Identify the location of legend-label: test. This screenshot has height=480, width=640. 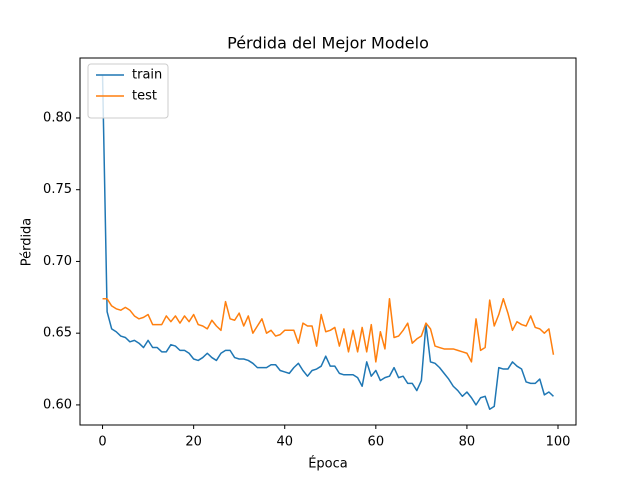
(144, 96).